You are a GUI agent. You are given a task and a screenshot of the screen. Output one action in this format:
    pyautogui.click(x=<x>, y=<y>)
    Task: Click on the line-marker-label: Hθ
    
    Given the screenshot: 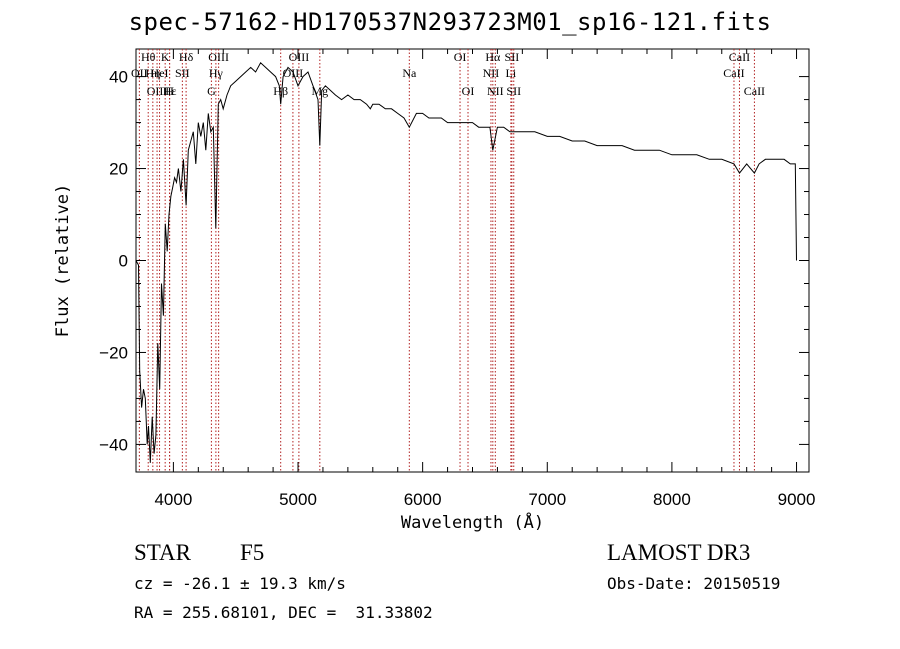 What is the action you would take?
    pyautogui.click(x=148, y=57)
    